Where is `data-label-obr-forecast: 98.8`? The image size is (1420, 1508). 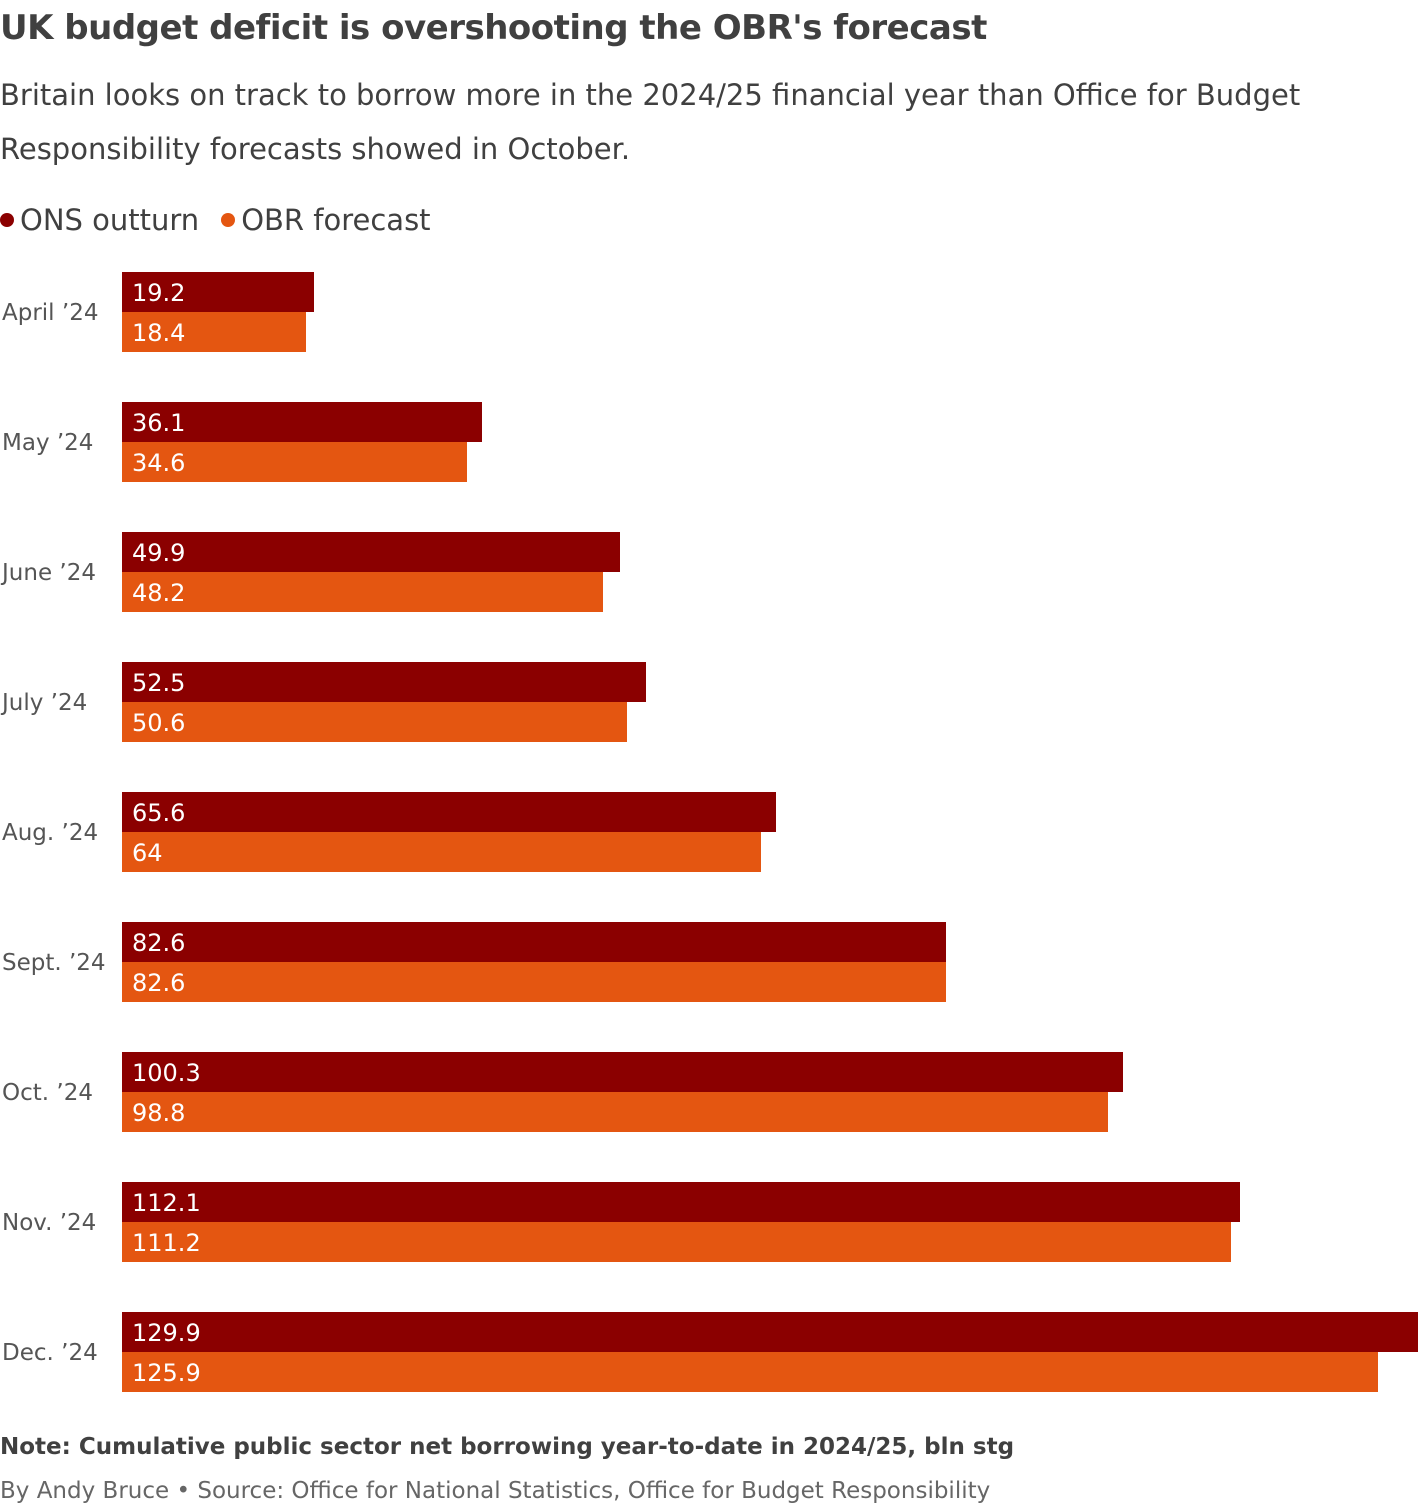
data-label-obr-forecast: 98.8 is located at coordinates (158, 1113).